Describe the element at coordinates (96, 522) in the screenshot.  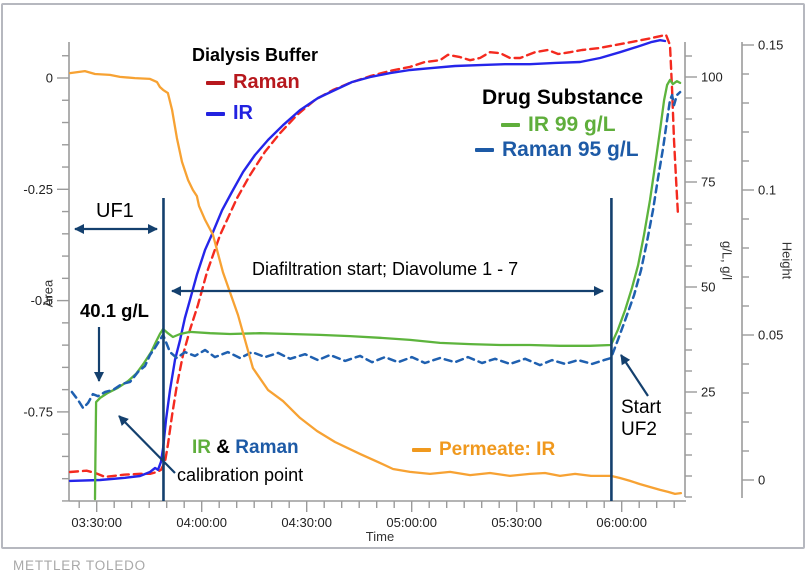
I see `x-tick-label: 03:30:00` at that location.